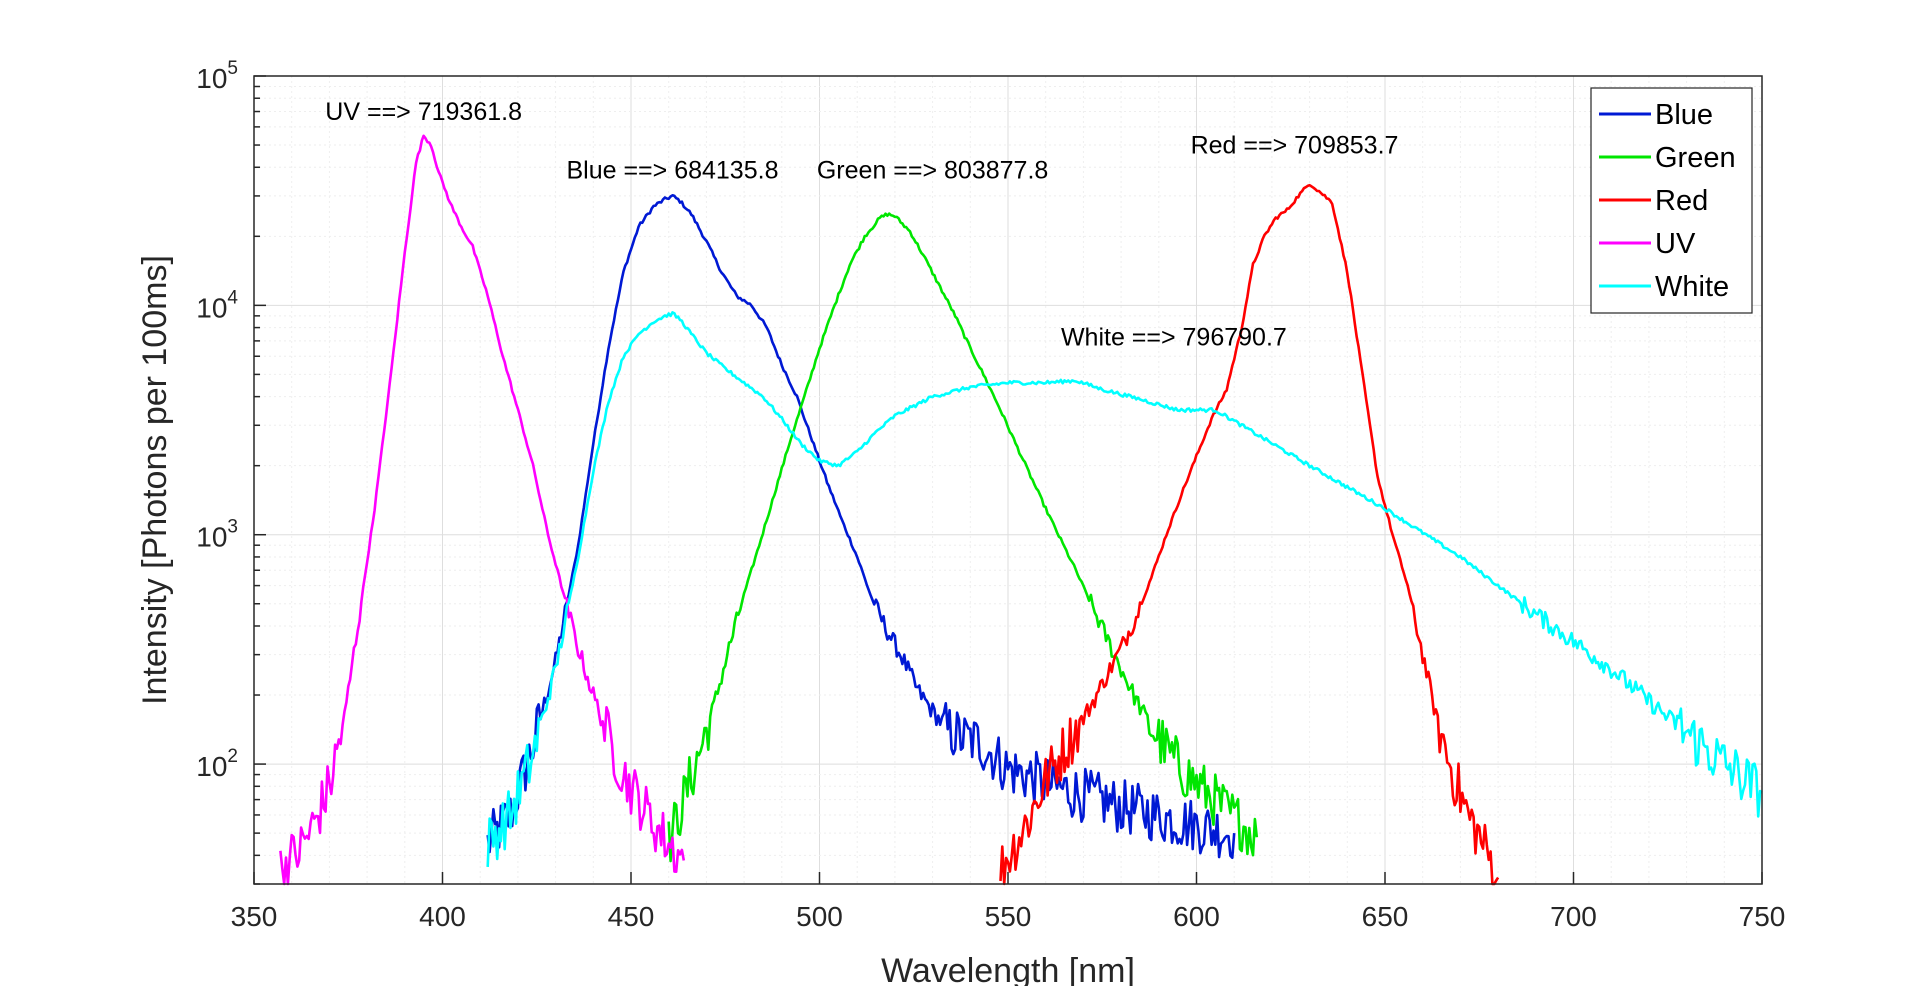  What do you see at coordinates (1692, 287) in the screenshot?
I see `legend-label-white: White` at bounding box center [1692, 287].